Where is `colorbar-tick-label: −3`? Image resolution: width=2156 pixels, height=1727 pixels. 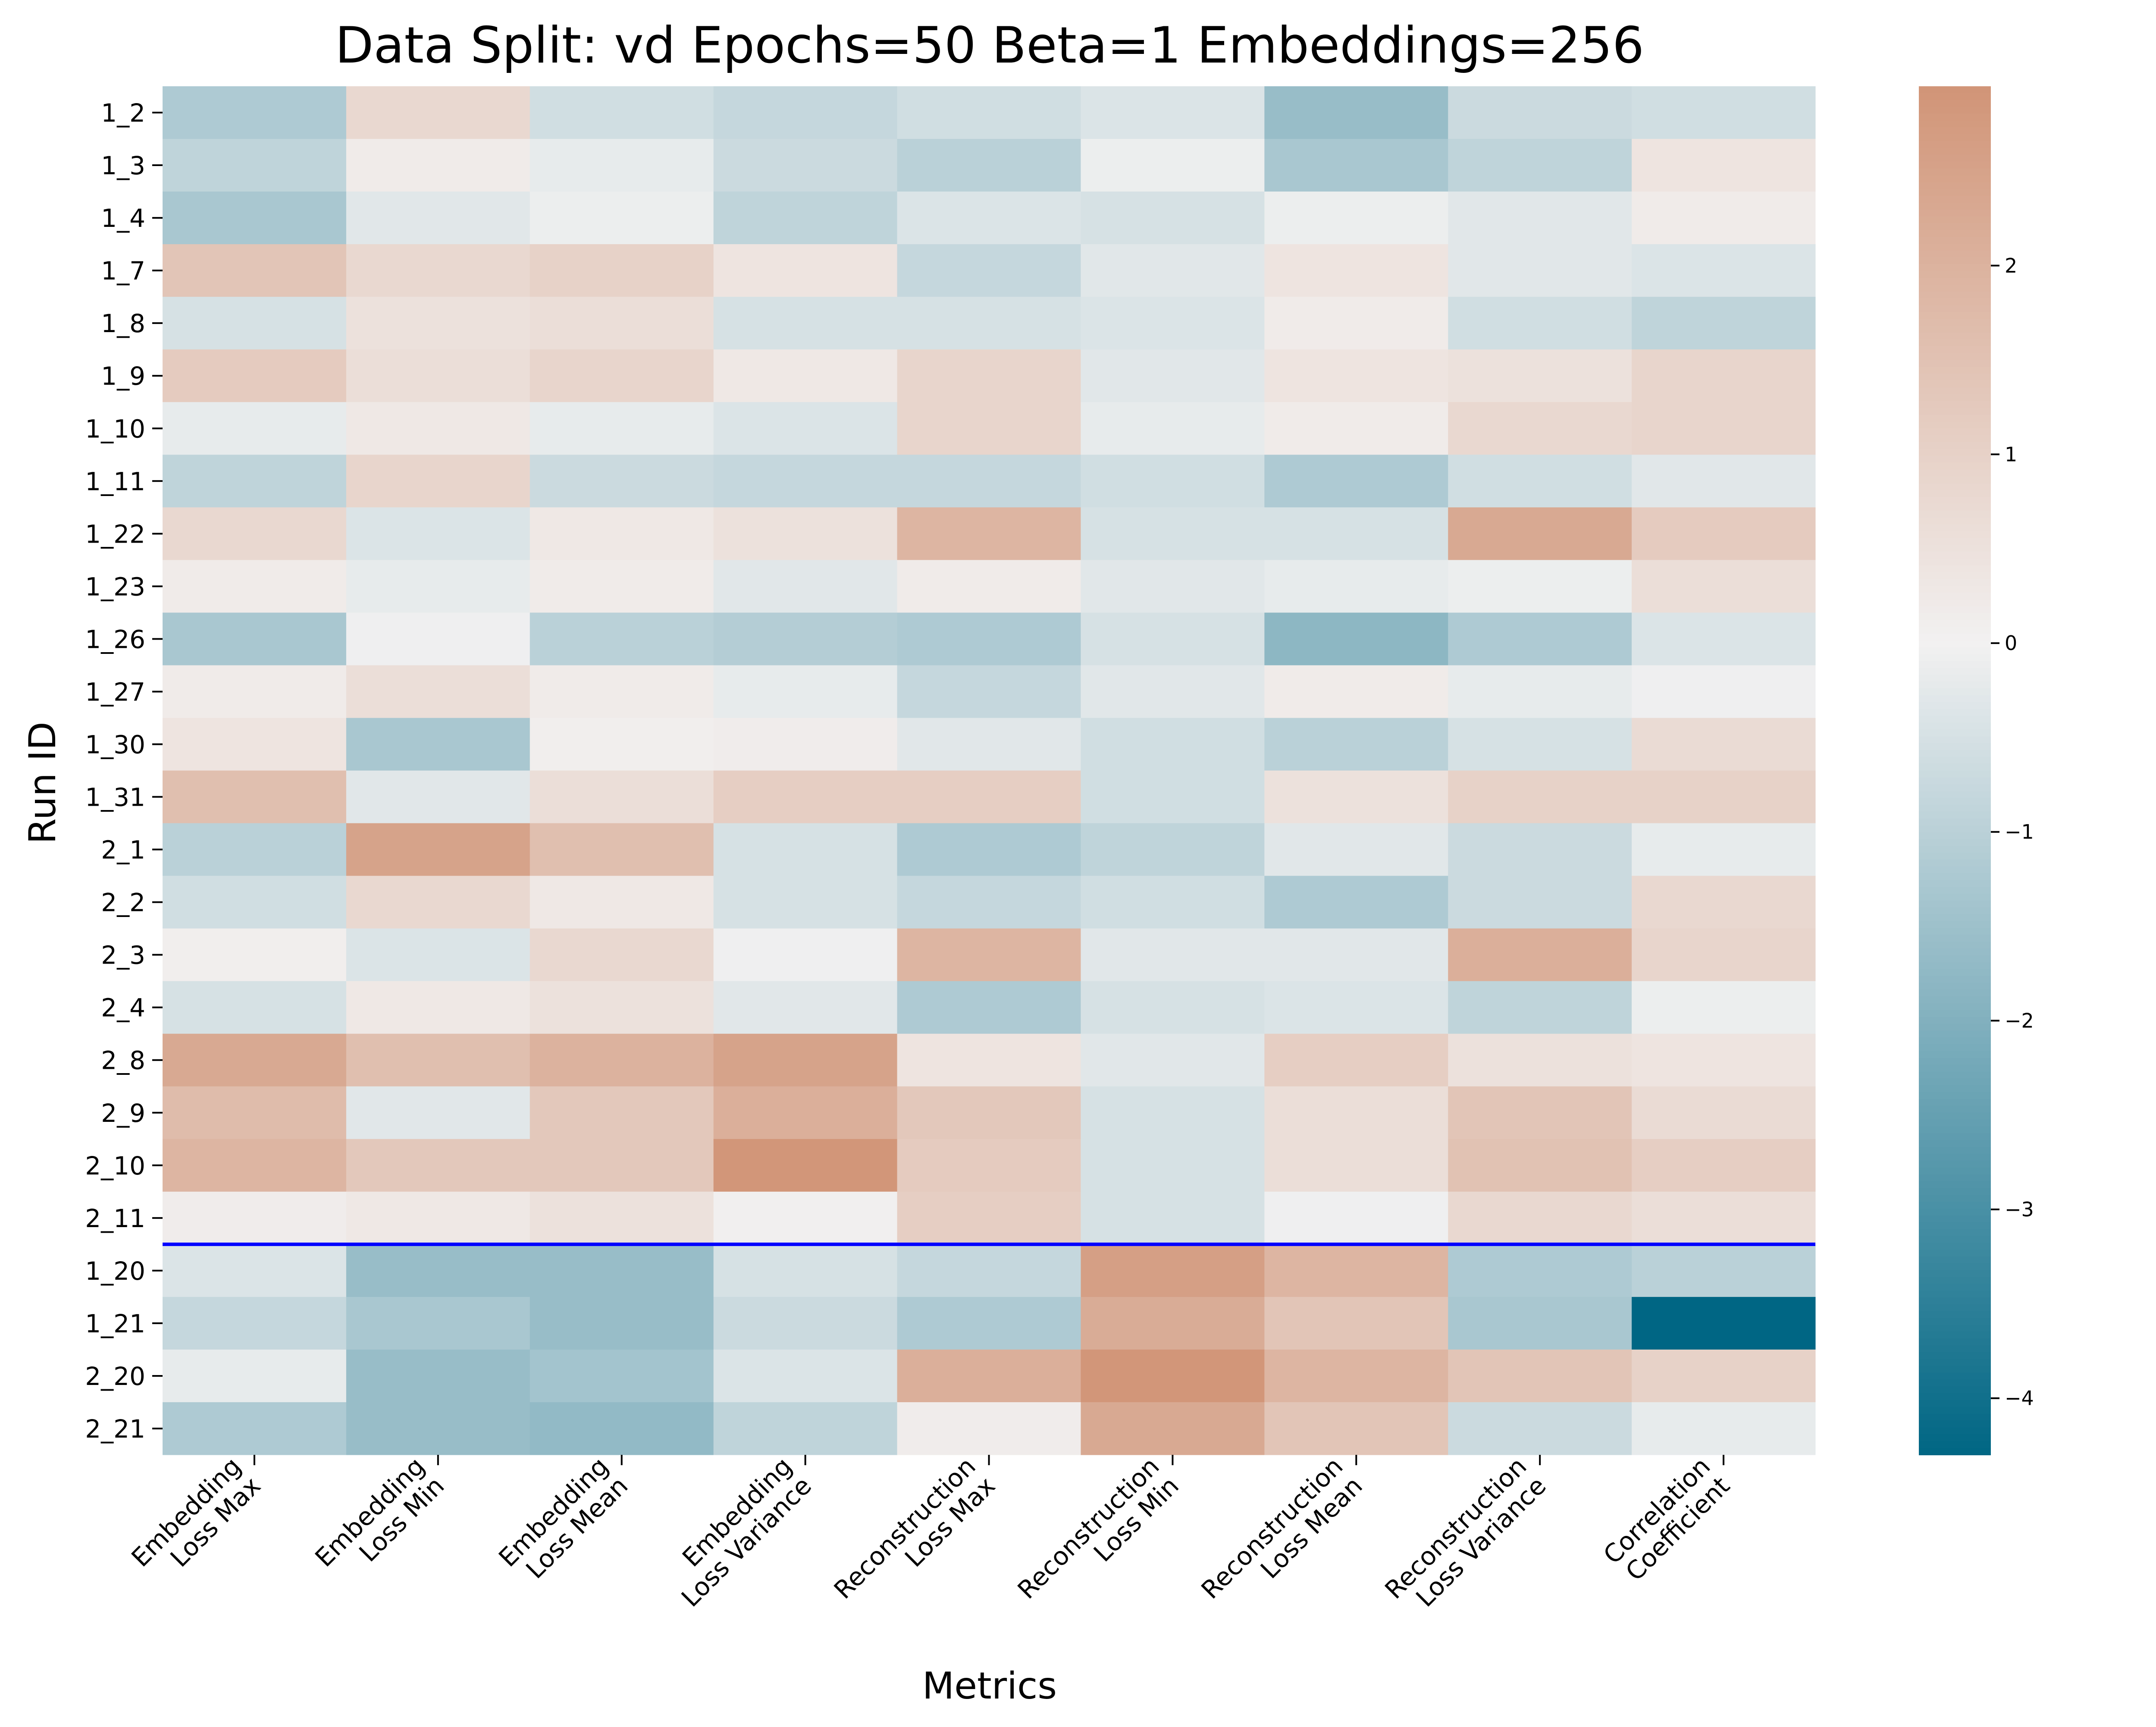
colorbar-tick-label: −3 is located at coordinates (2019, 1209).